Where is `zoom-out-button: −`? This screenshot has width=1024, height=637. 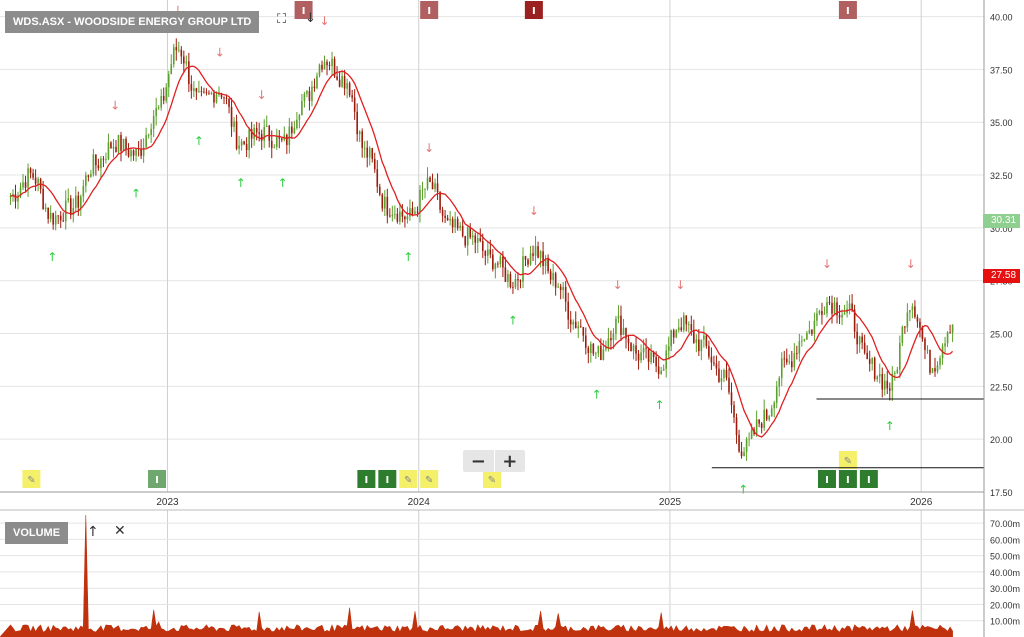 zoom-out-button: − is located at coordinates (478, 461).